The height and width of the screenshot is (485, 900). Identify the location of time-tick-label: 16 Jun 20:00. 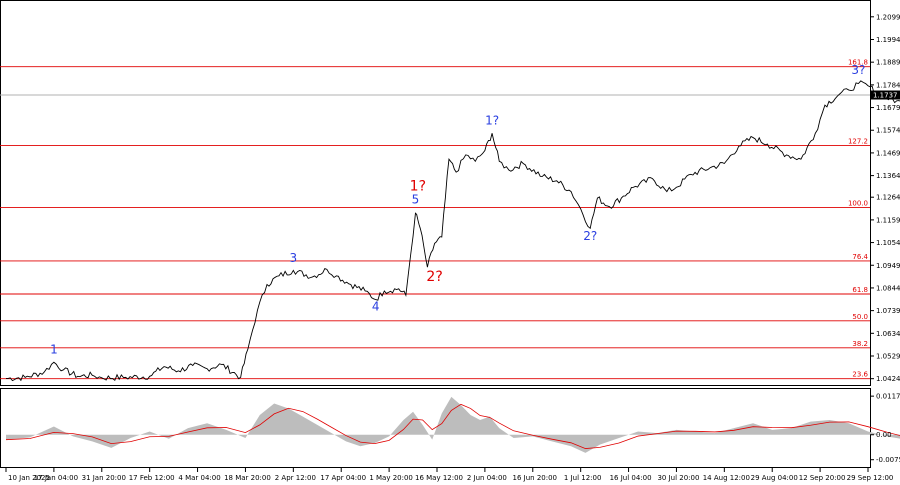
(535, 478).